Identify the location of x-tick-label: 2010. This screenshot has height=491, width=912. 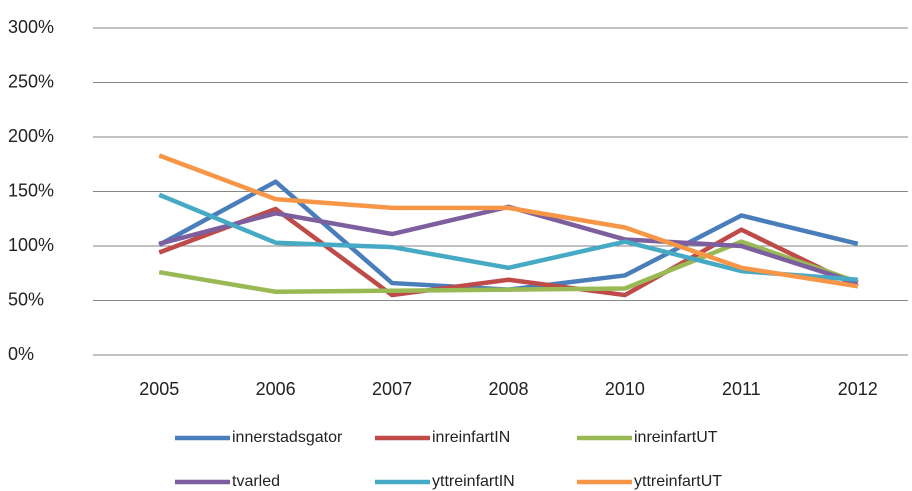
(625, 389).